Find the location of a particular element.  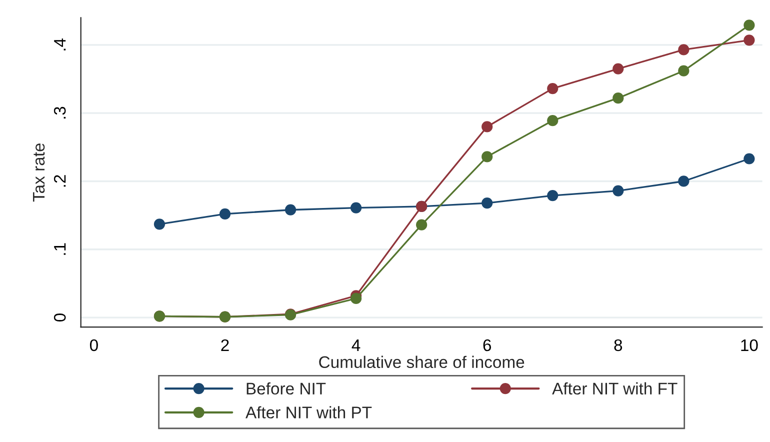

x-axis-title: Cumulative share of income is located at coordinates (421, 362).